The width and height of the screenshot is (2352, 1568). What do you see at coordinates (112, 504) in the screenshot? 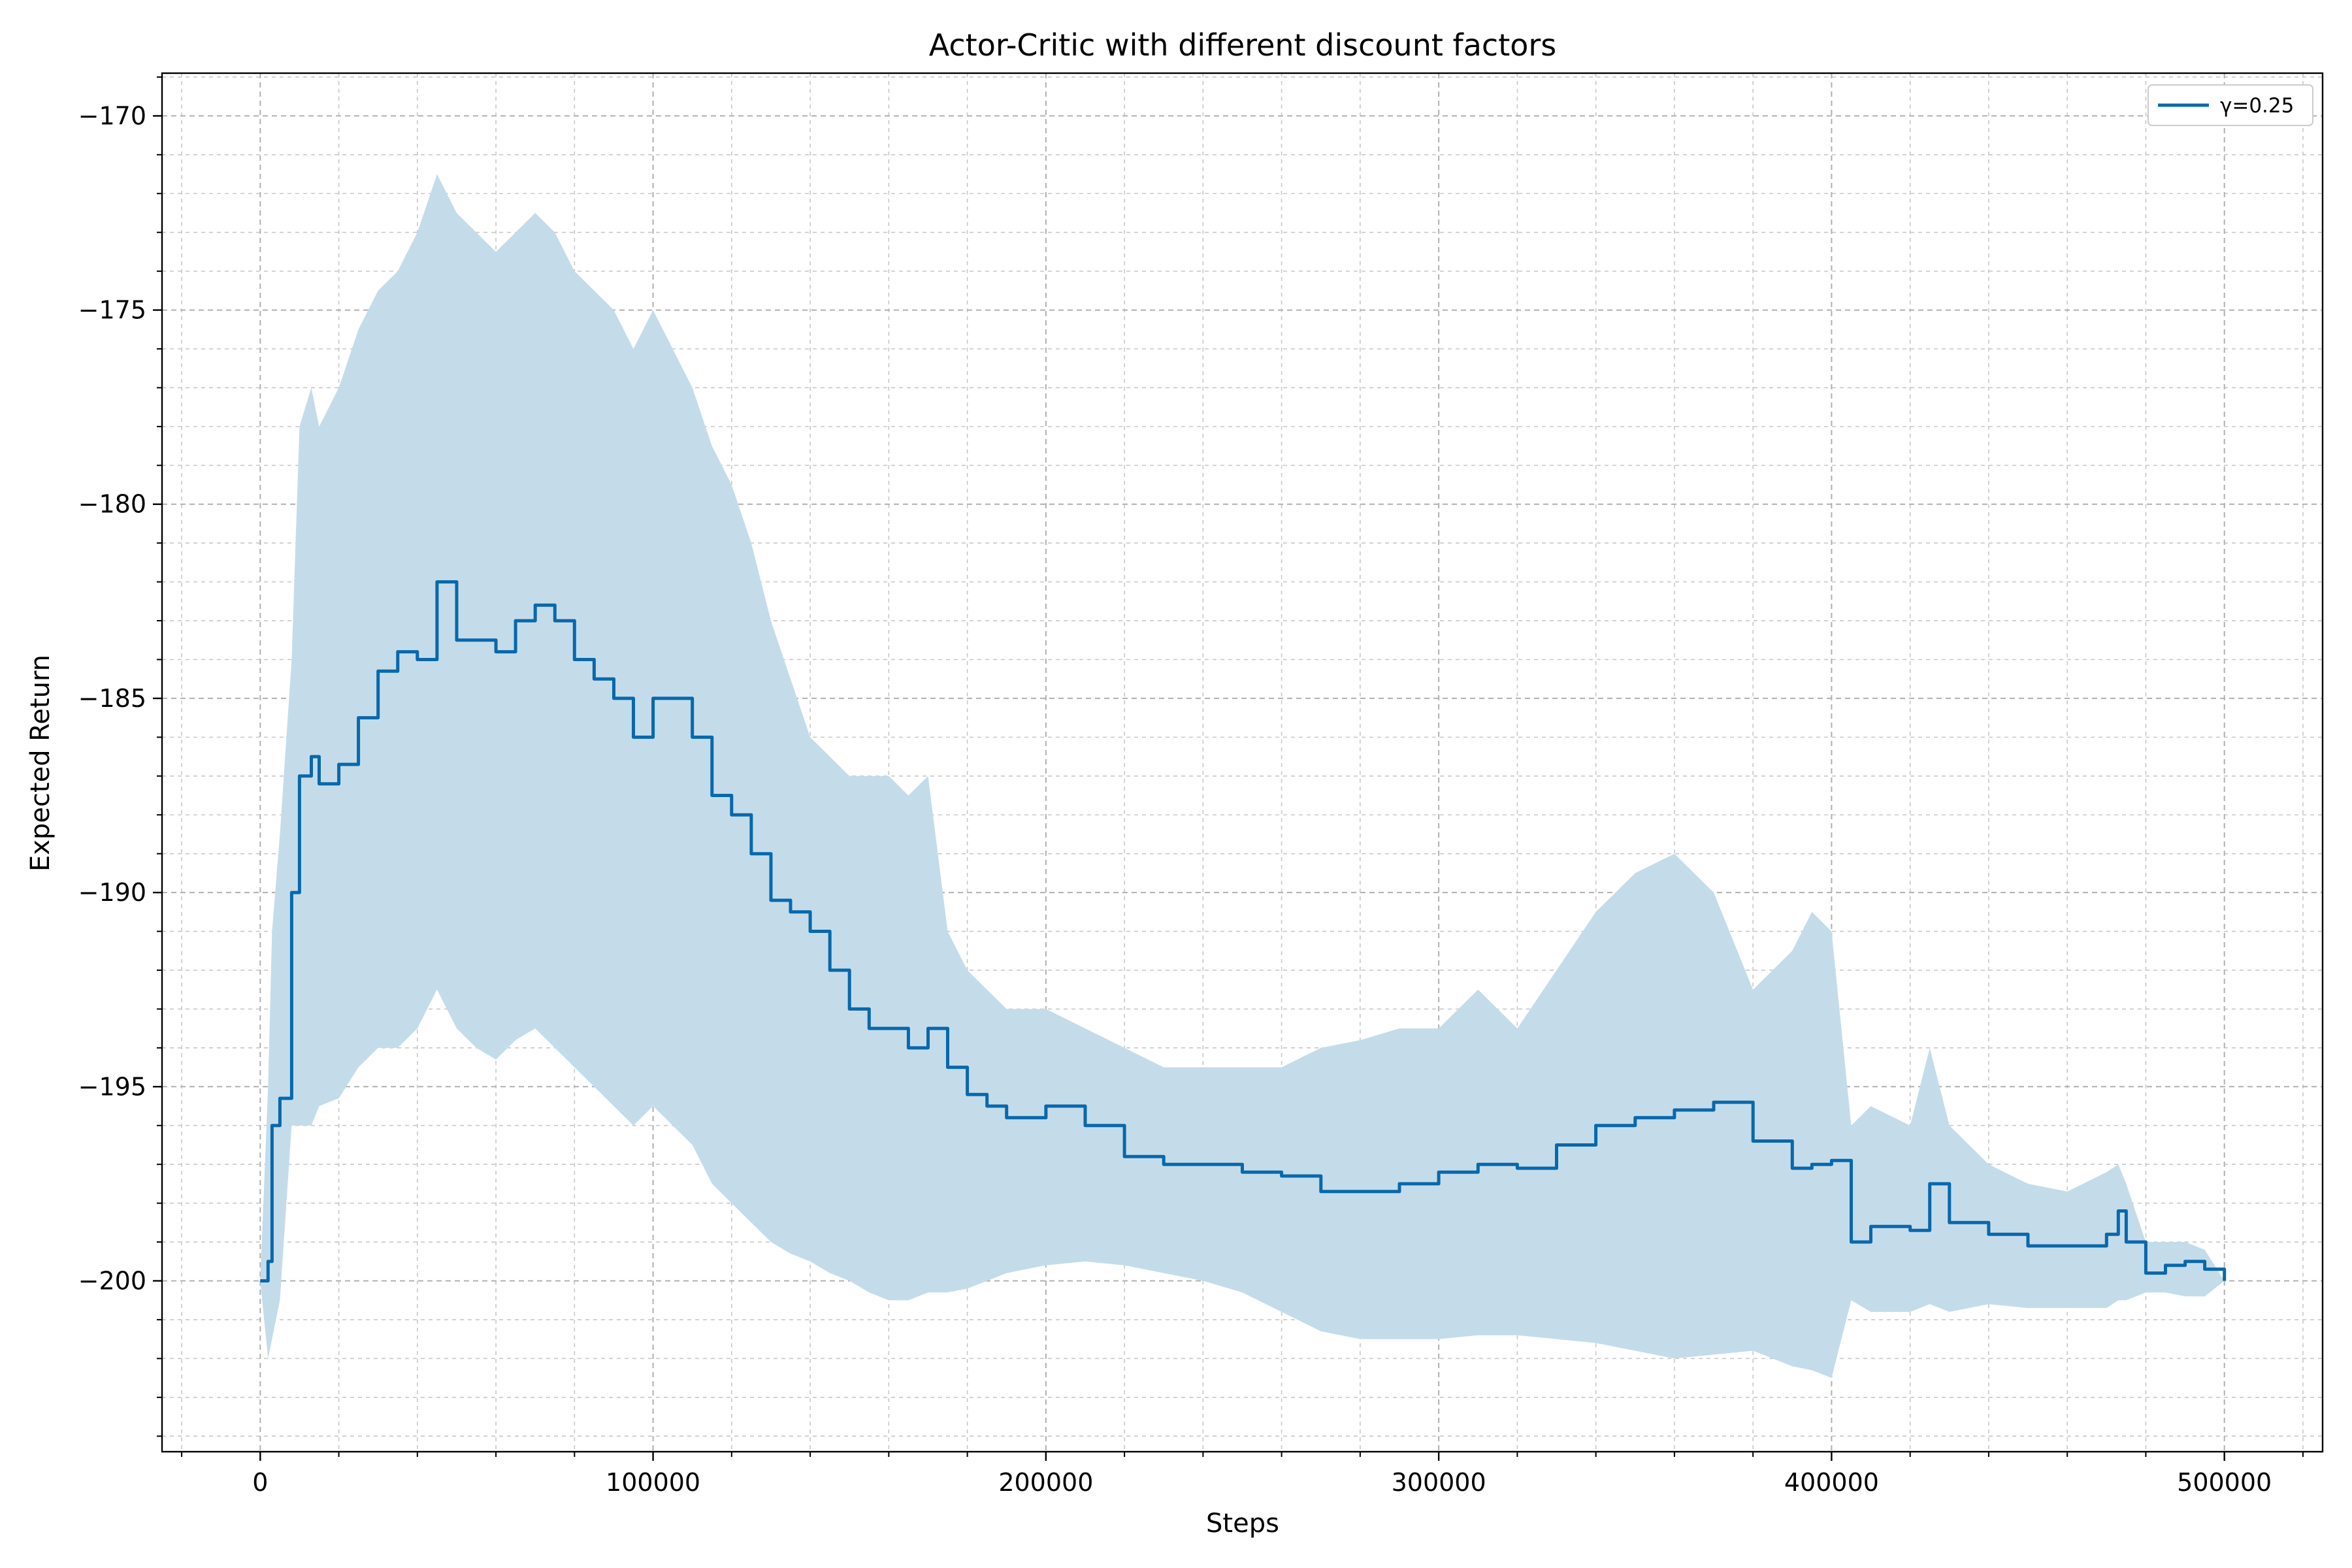
I see `y-tick-label: −180` at bounding box center [112, 504].